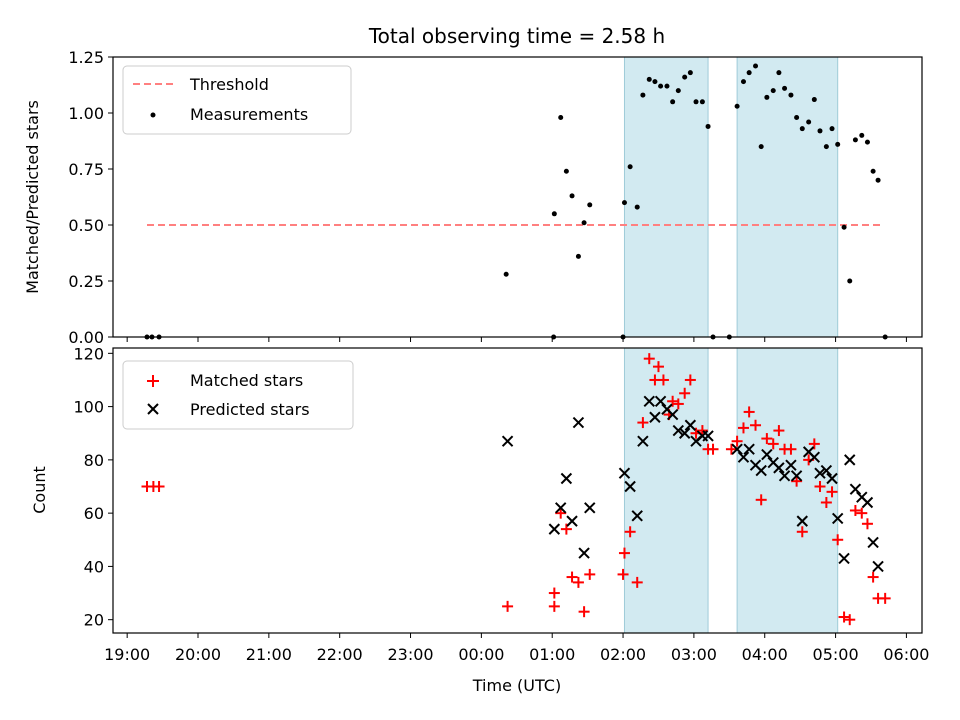 This screenshot has height=720, width=960. Describe the element at coordinates (86, 225) in the screenshot. I see `y-tick-label: 0.50` at that location.